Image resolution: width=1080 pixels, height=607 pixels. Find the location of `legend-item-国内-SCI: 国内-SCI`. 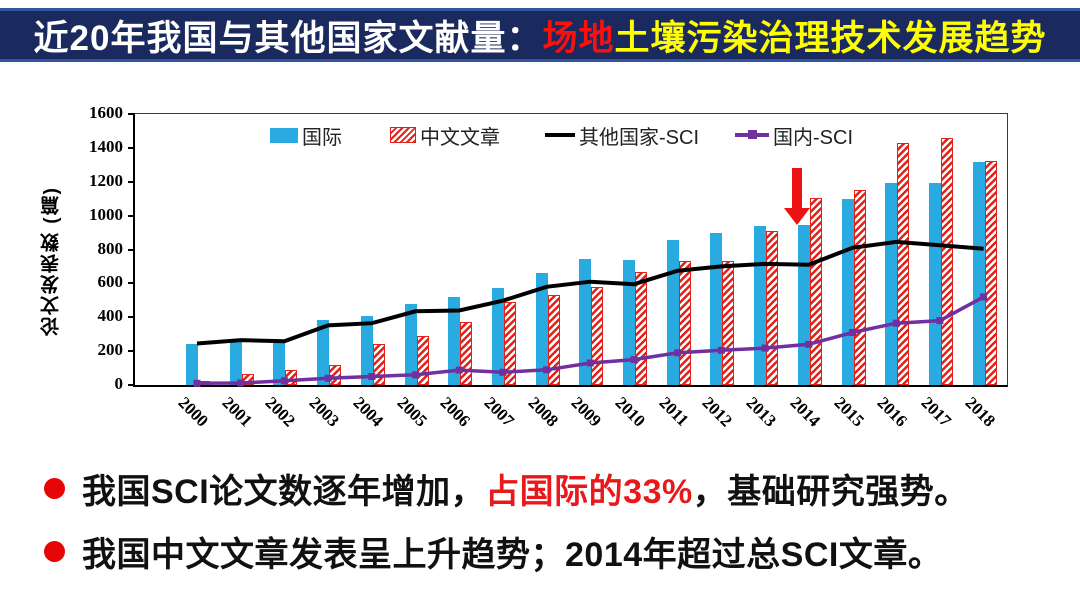

legend-item-国内-SCI: 国内-SCI is located at coordinates (794, 136).